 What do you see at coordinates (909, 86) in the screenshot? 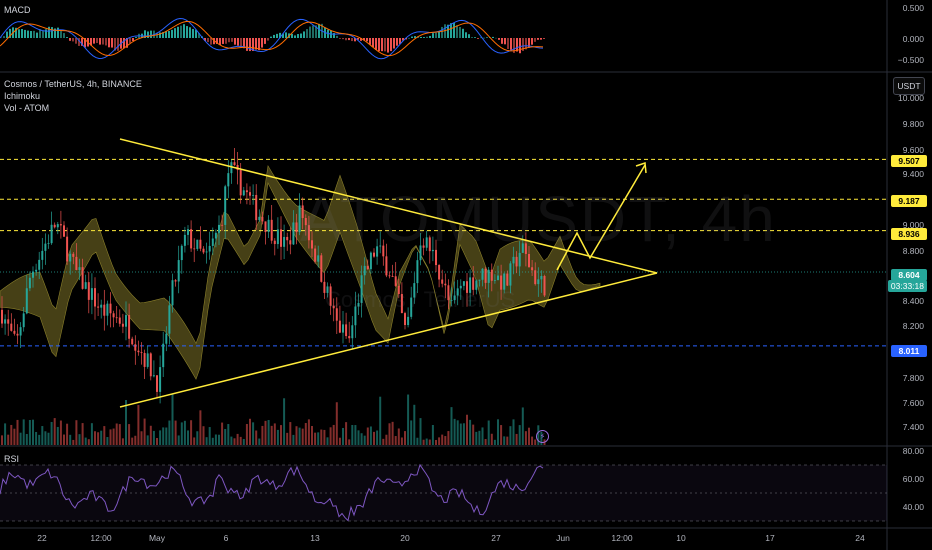
I see `currency-button: USDT` at bounding box center [909, 86].